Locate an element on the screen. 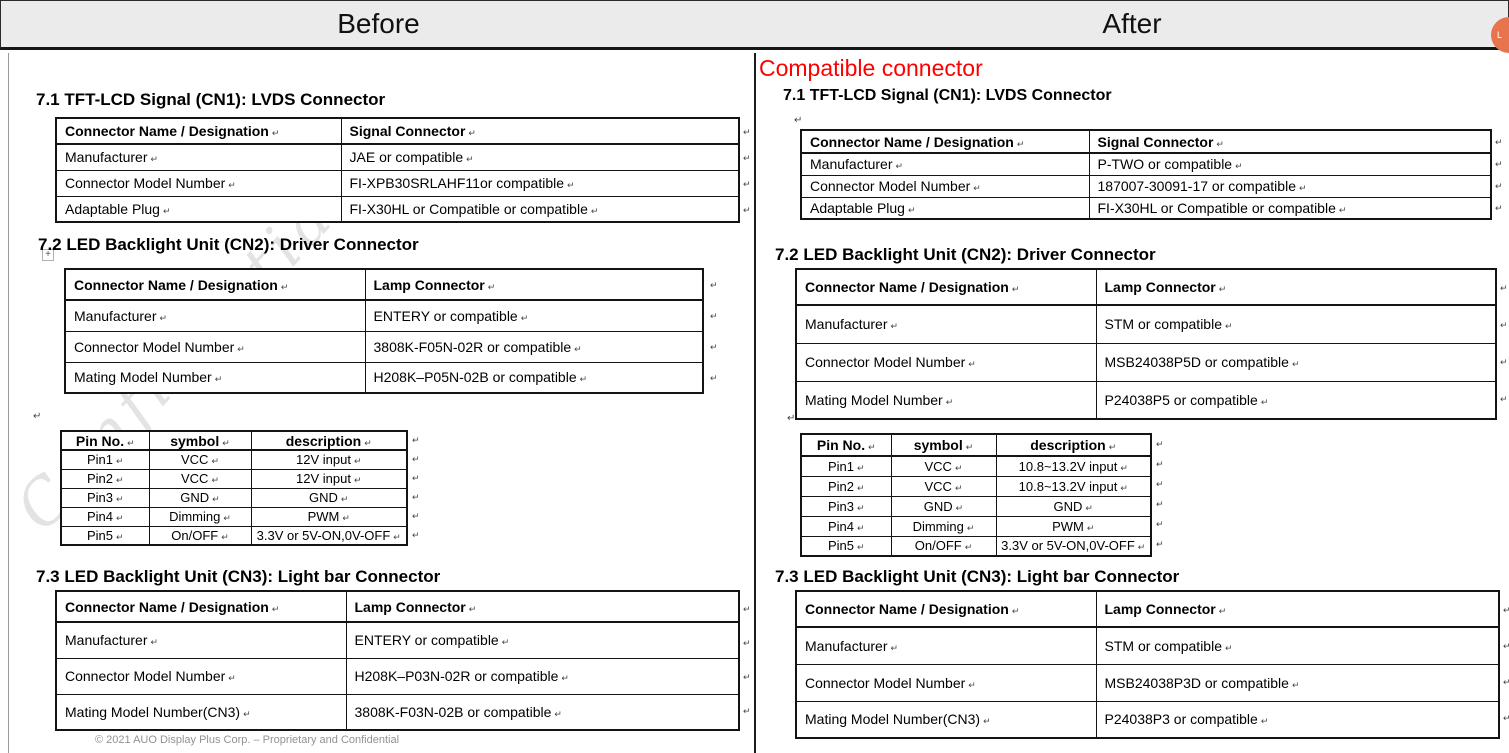 The image size is (1509, 753). pin-row: Pin1 ↵ VCC ↵ 10.8~13.2V input ↵ is located at coordinates (976, 466).